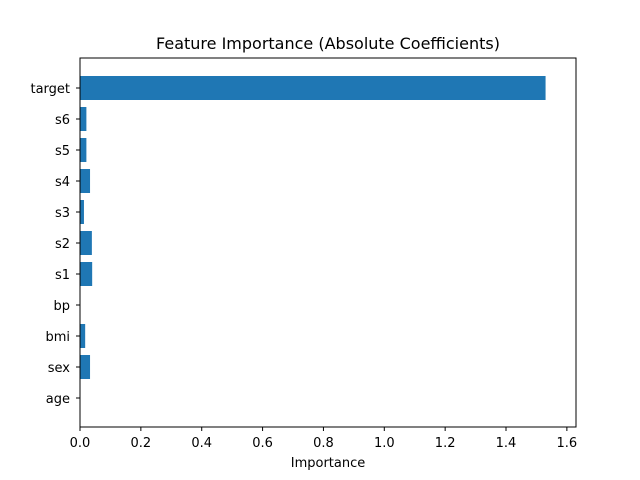  I want to click on x-tick-label: 0.8, so click(323, 443).